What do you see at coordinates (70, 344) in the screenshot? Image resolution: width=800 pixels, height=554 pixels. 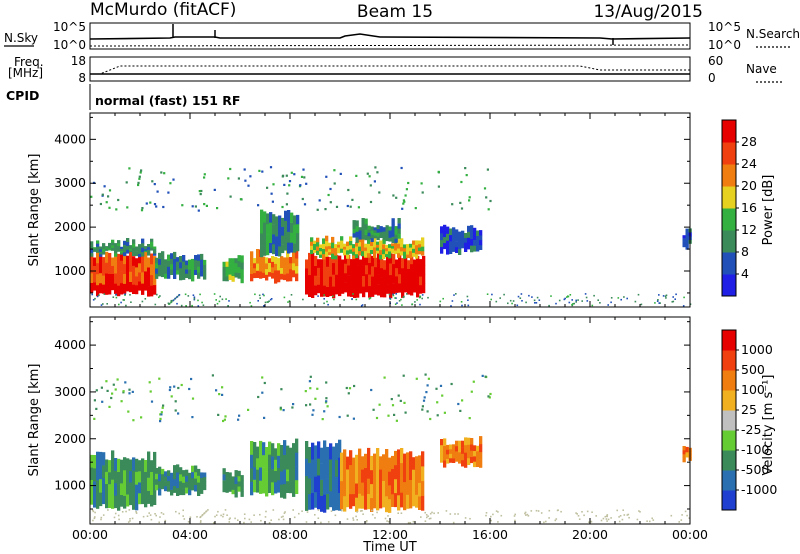 I see `y-tick-label: 4000` at bounding box center [70, 344].